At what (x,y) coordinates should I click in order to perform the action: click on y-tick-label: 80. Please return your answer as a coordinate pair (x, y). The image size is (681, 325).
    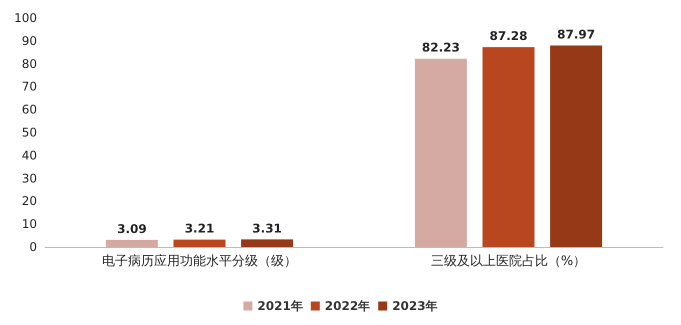
    Looking at the image, I should click on (29, 63).